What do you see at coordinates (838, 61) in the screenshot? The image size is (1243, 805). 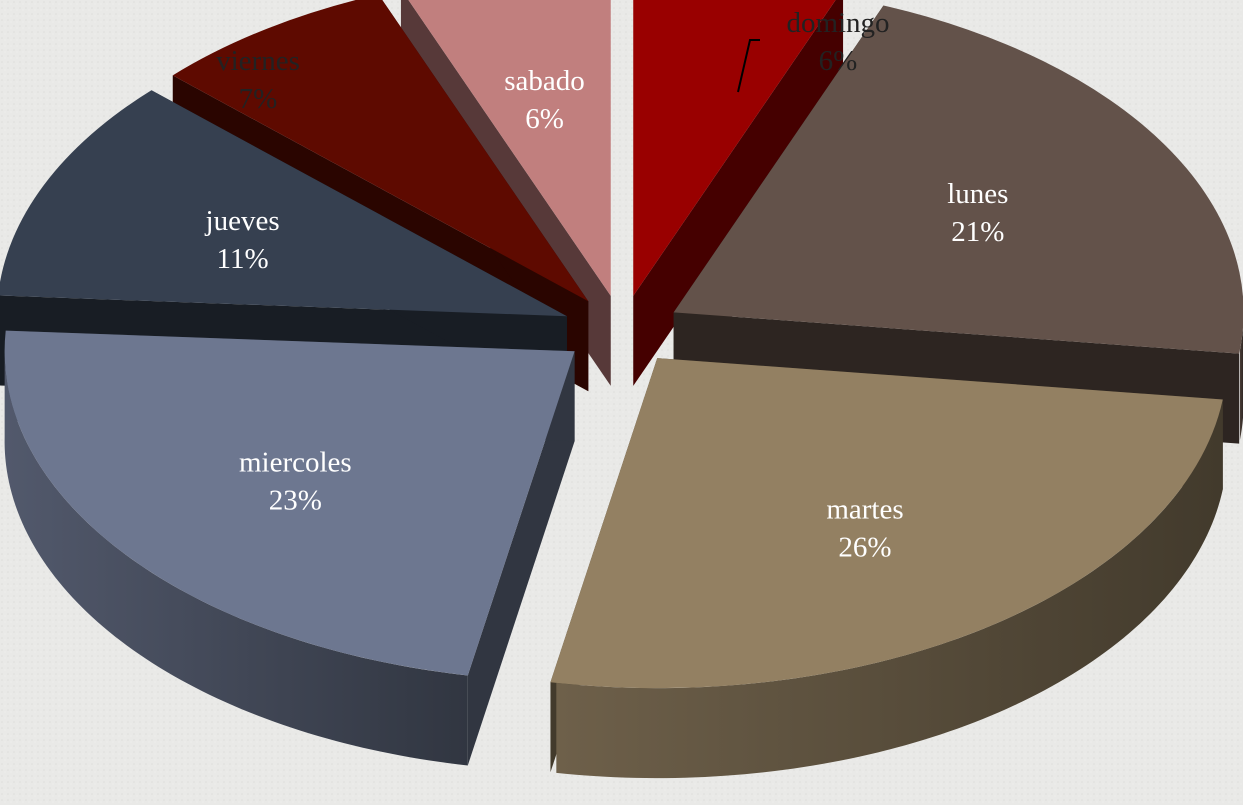 I see `data-label-percent-domingo: 6%` at bounding box center [838, 61].